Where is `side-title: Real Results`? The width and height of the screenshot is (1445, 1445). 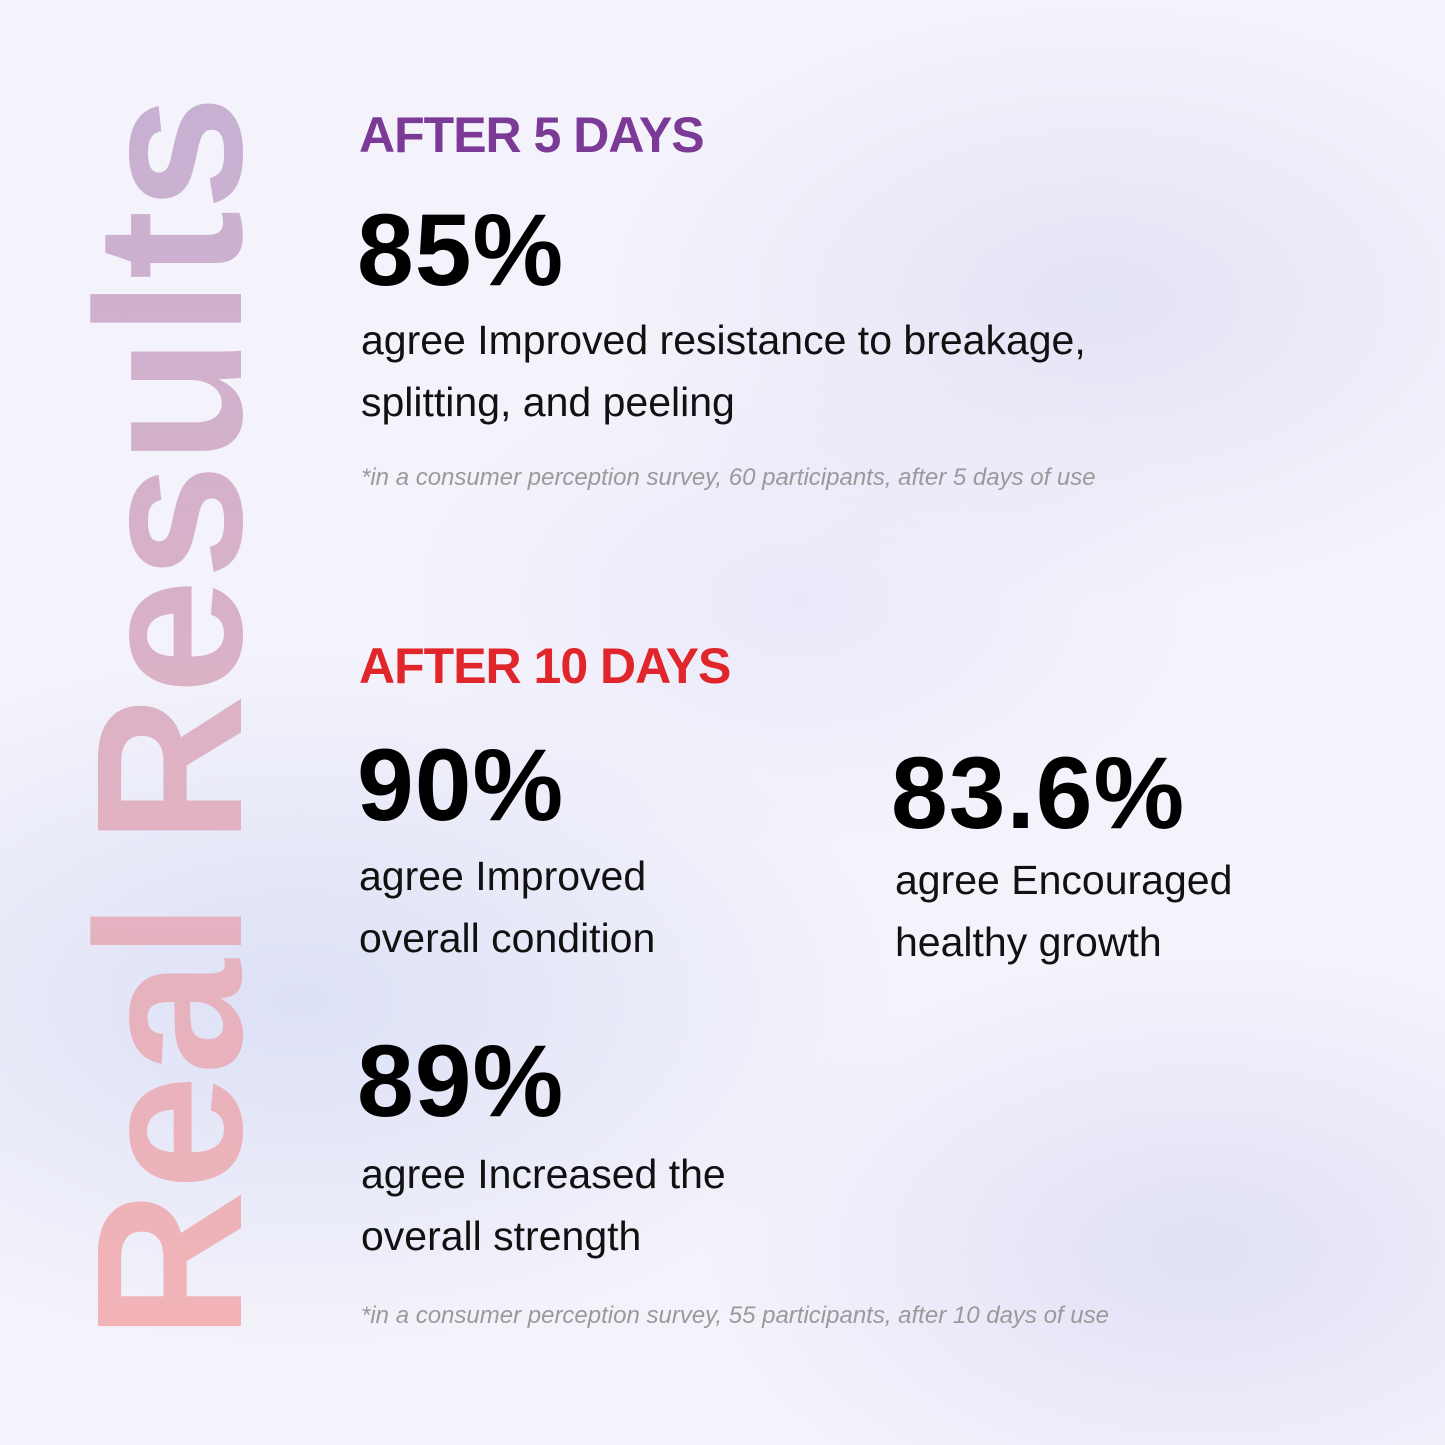
side-title: Real Results is located at coordinates (157, 717).